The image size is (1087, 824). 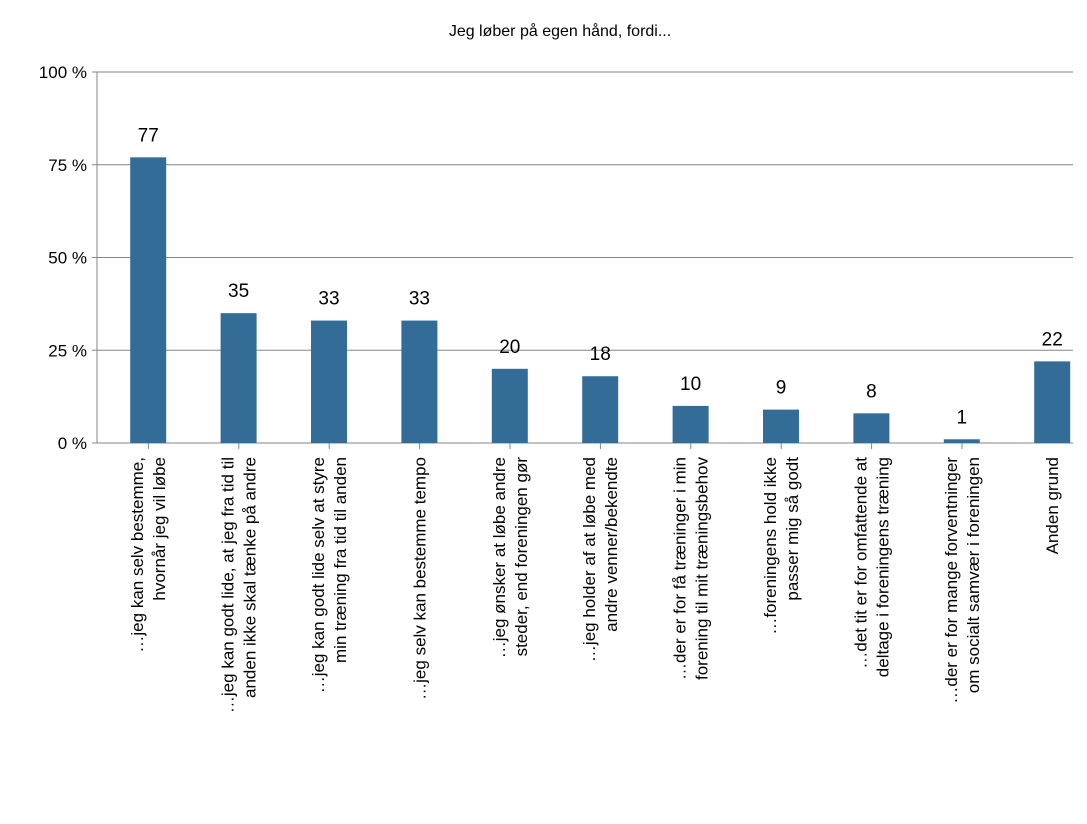 I want to click on x-tick-label-line: steder, end foreningen gør, so click(x=521, y=557).